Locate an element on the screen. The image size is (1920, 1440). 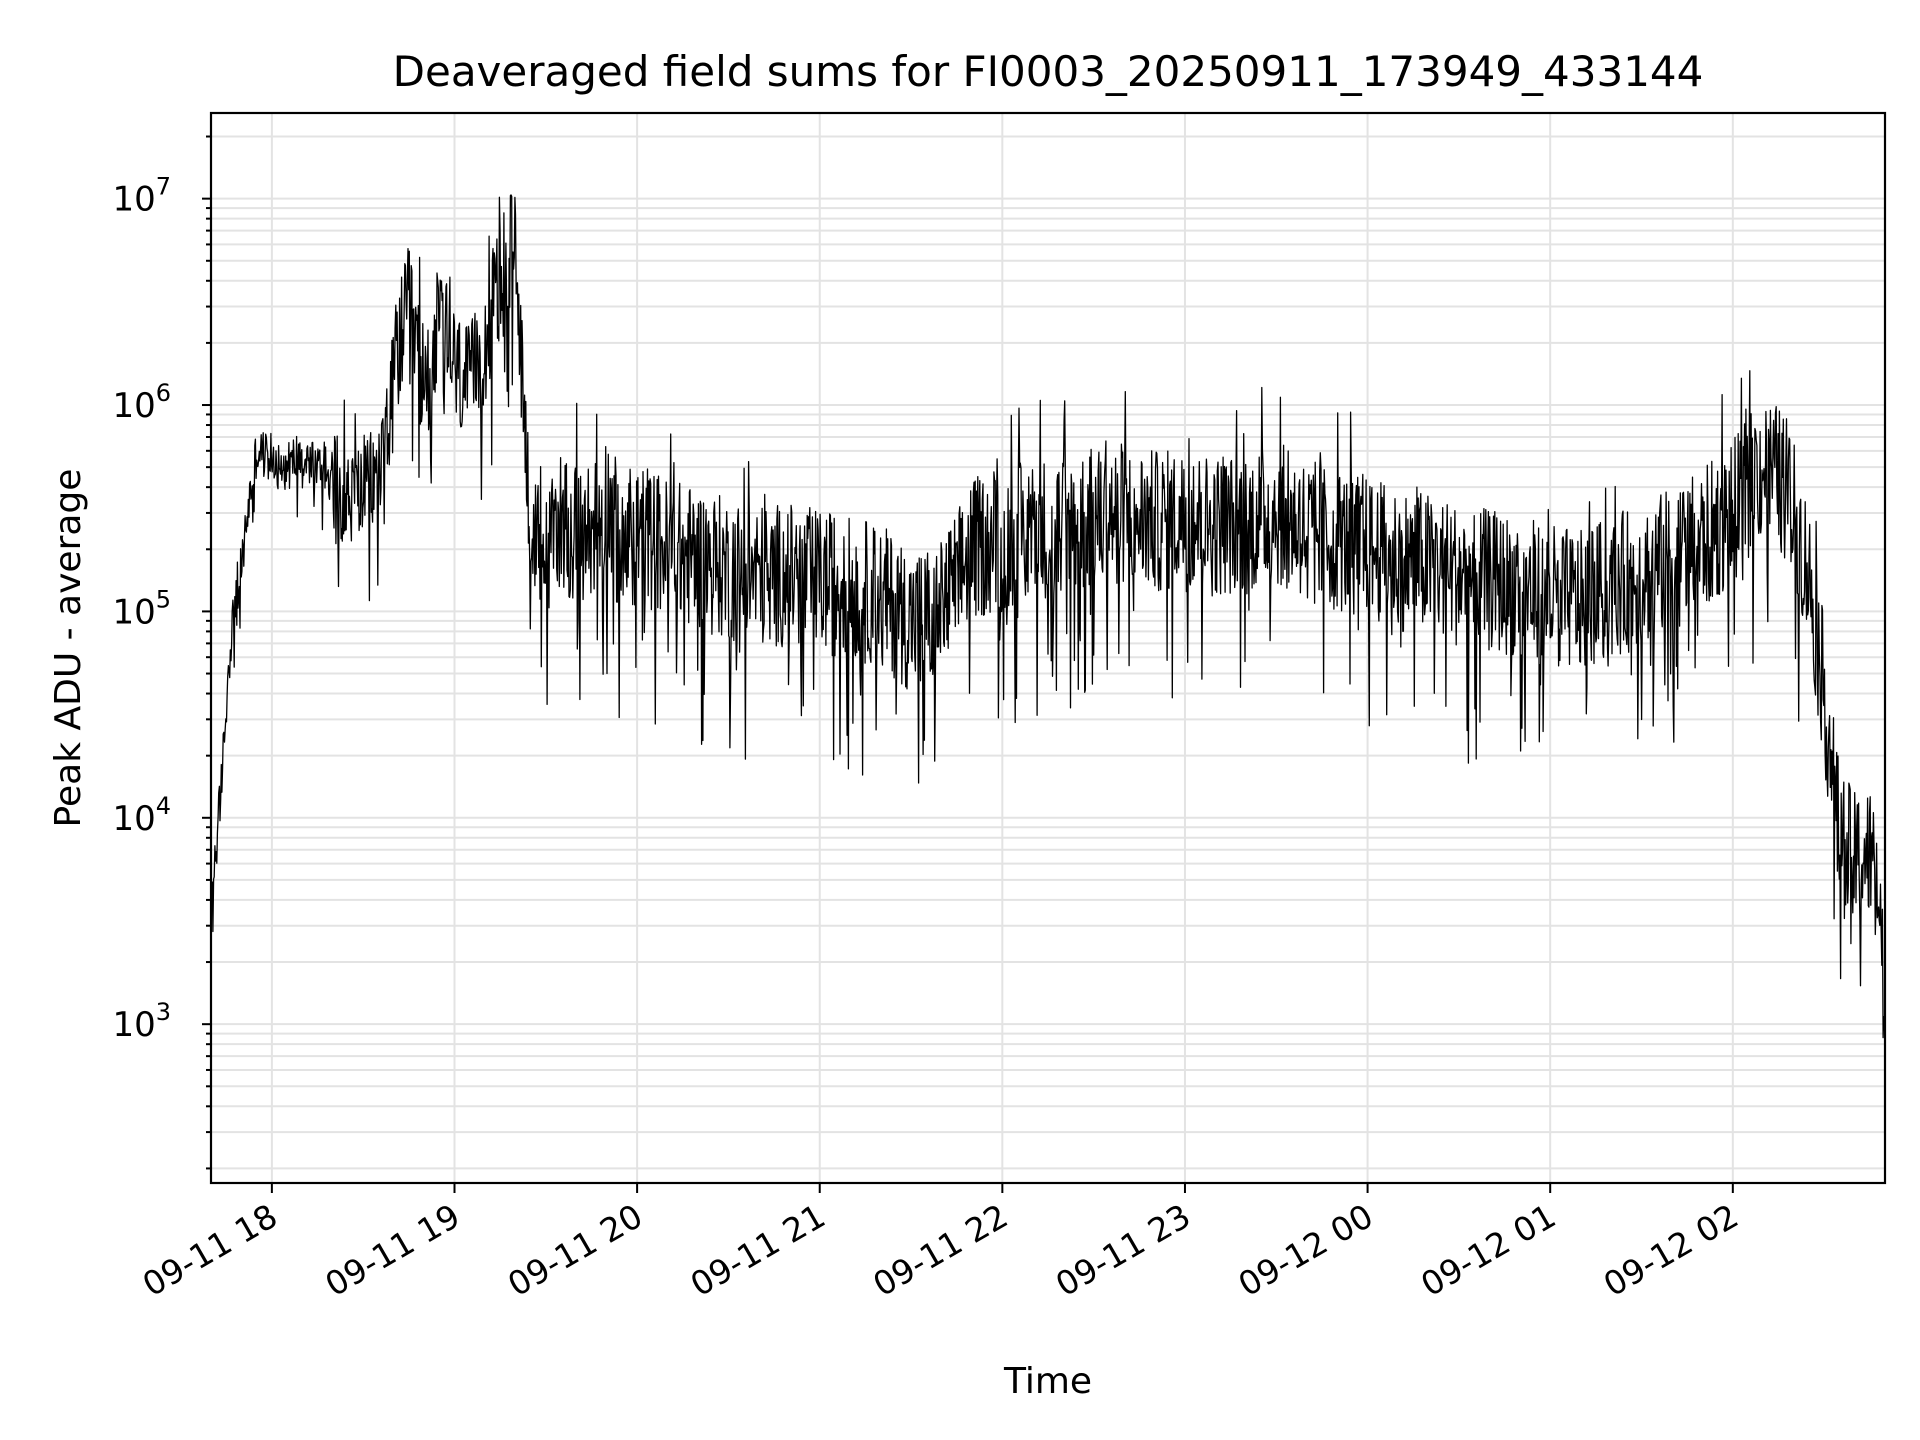
x-tick-label: 09-12 02 is located at coordinates (1671, 1250).